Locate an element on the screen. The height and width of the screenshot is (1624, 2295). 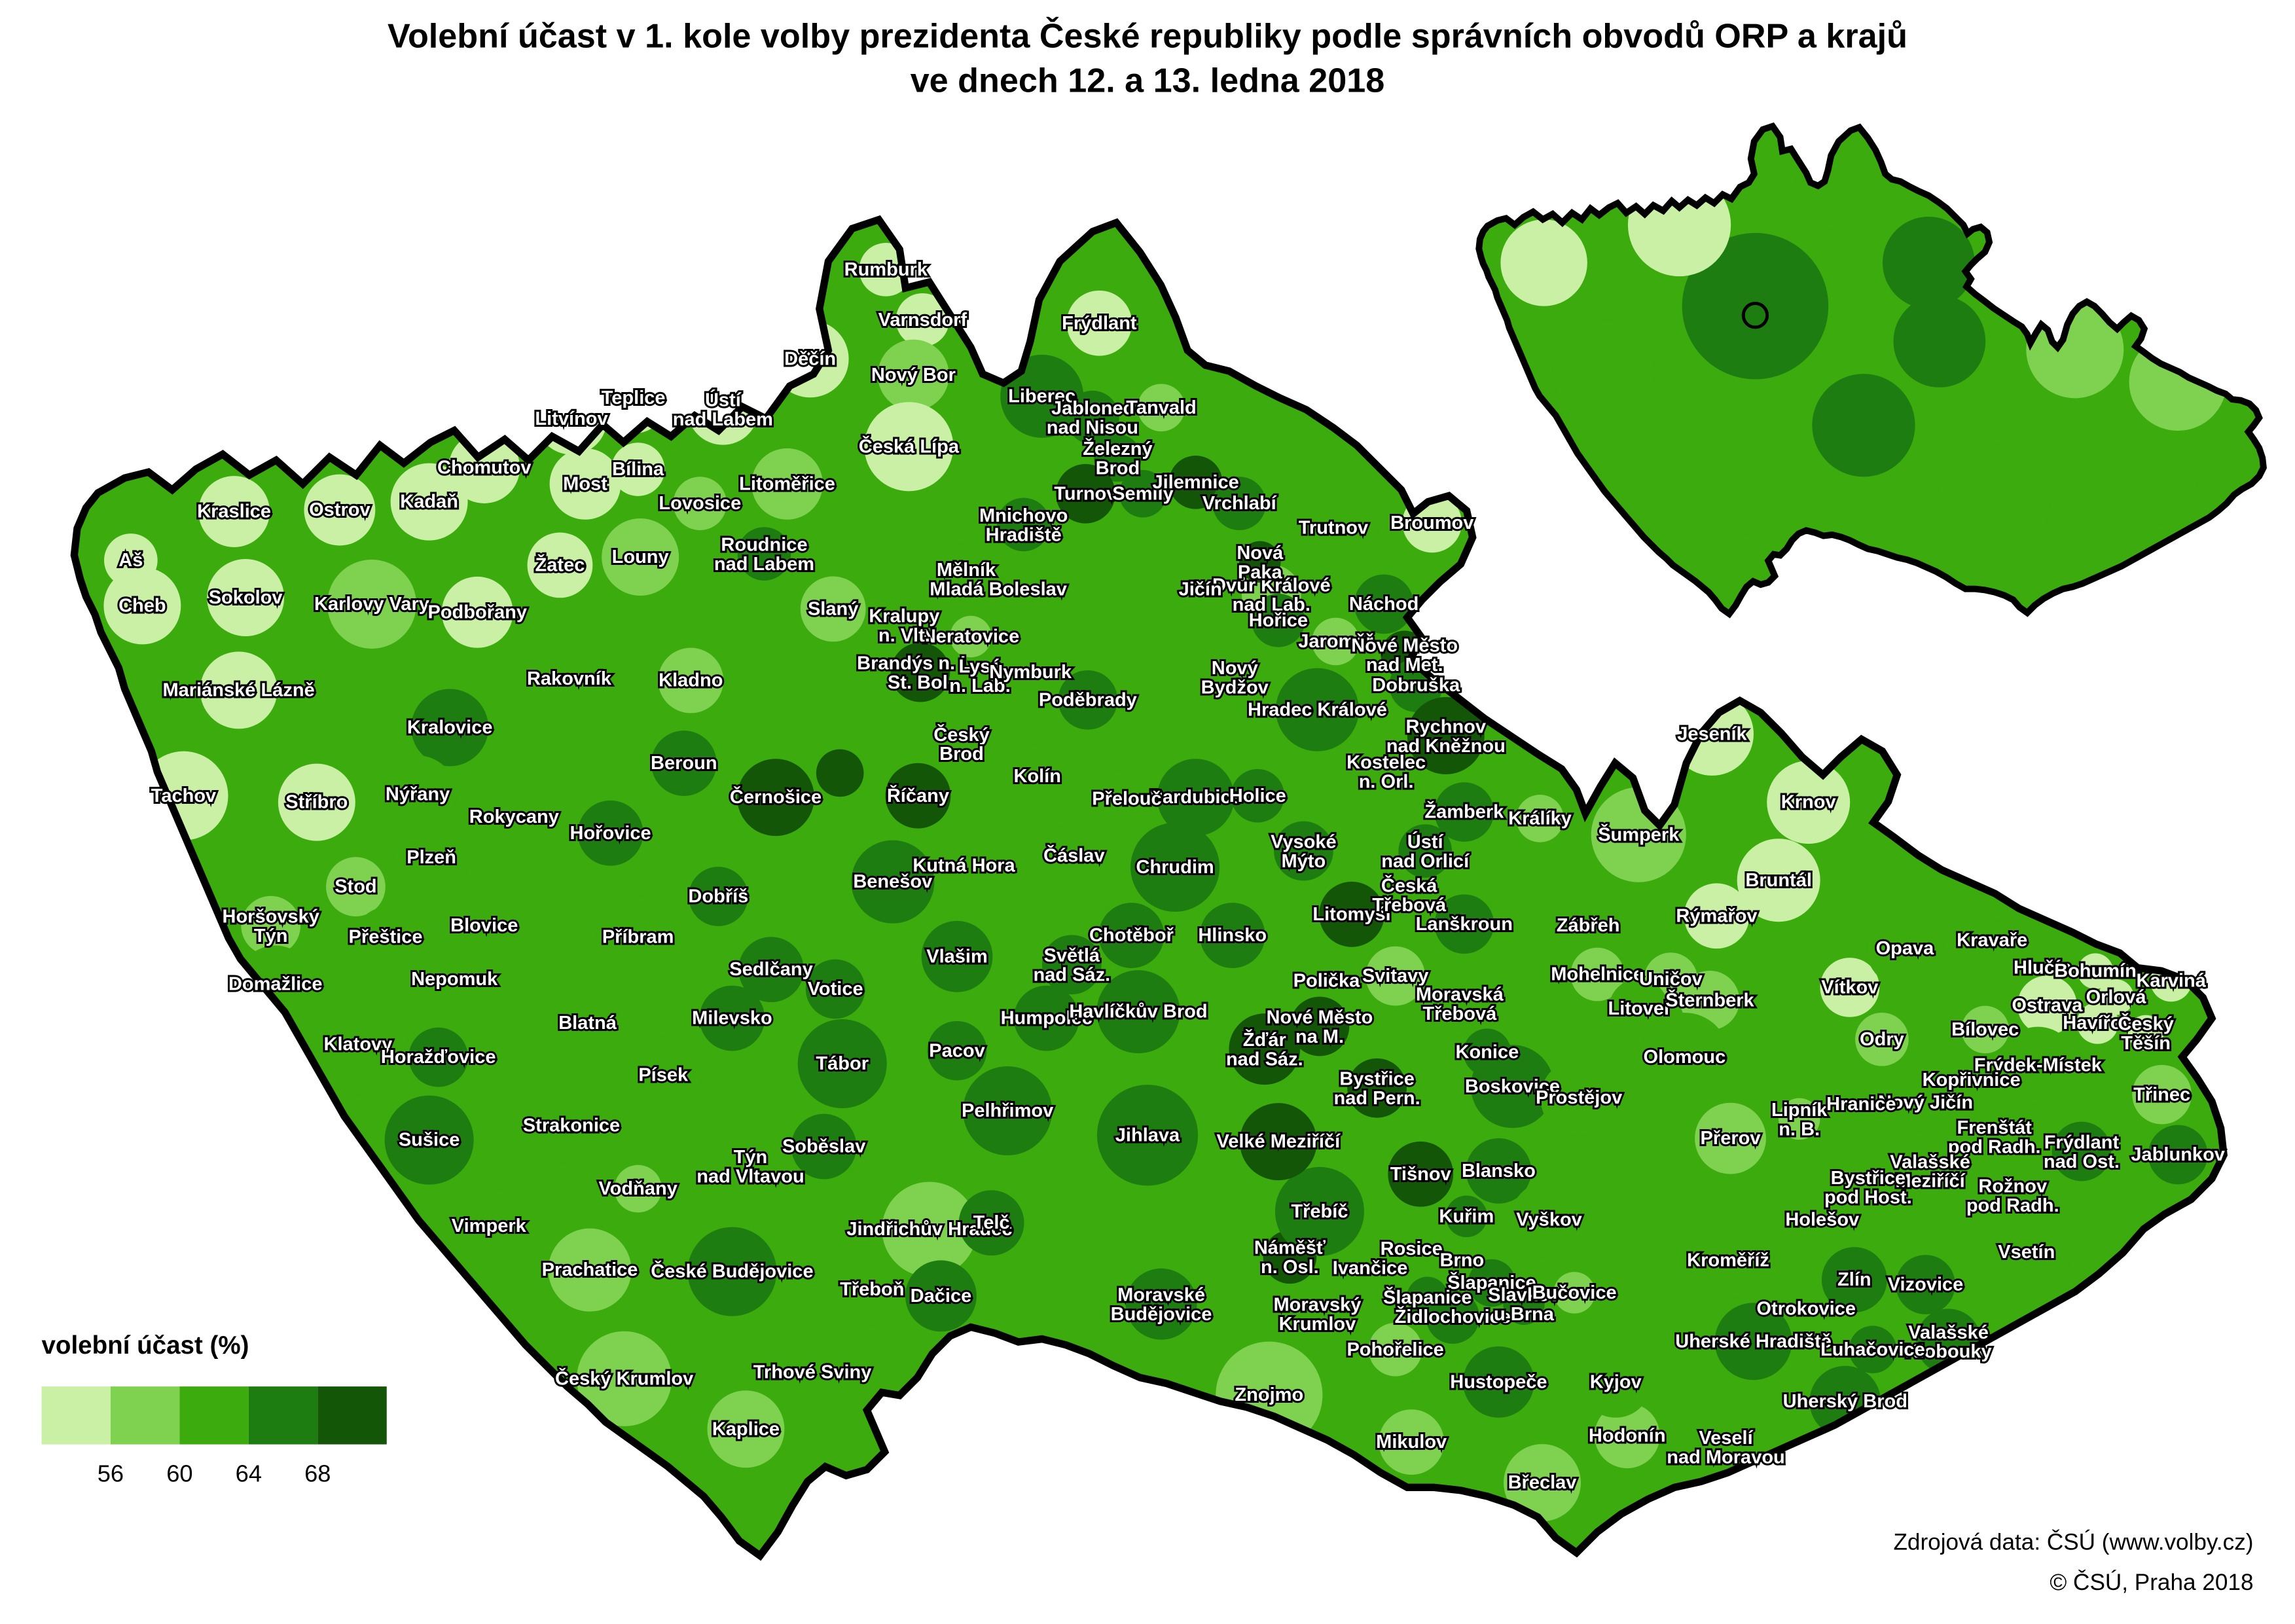
region-label: Litoměřice is located at coordinates (787, 483).